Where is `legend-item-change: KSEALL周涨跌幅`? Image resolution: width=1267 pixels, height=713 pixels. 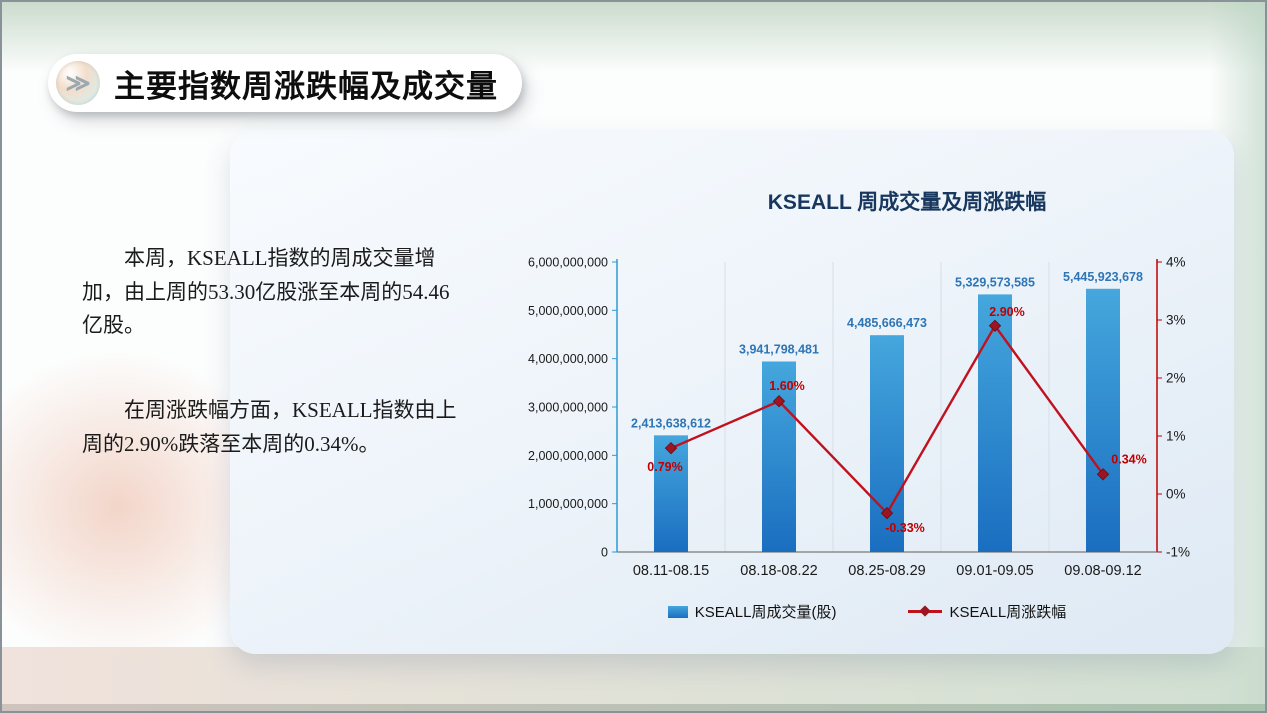
legend-item-change: KSEALL周涨跌幅 is located at coordinates (987, 611).